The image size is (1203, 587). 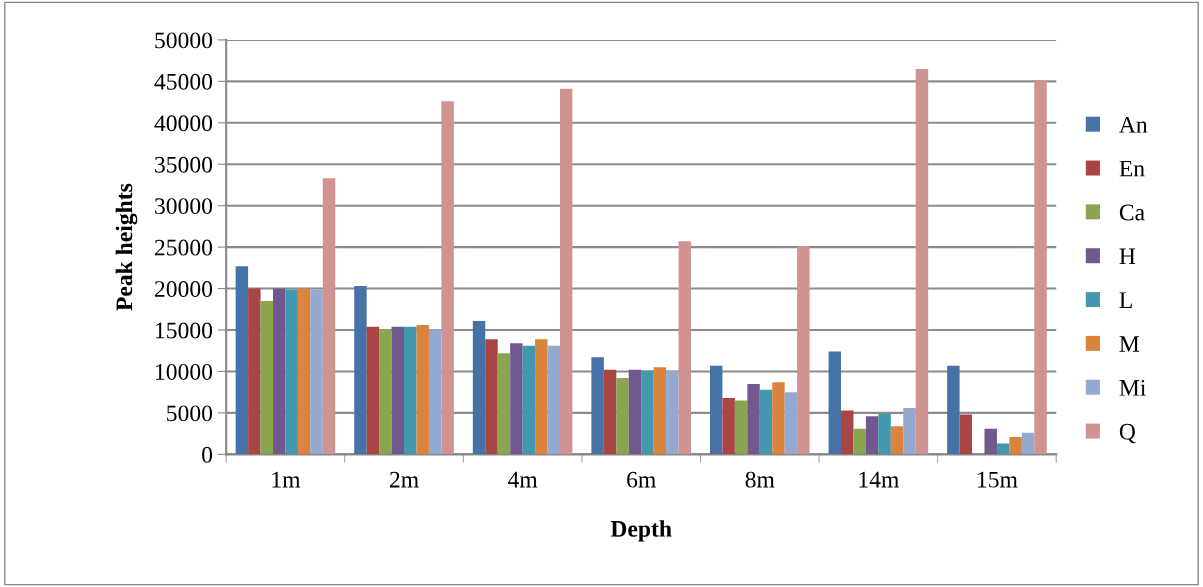 What do you see at coordinates (1127, 433) in the screenshot?
I see `legend-label: Q` at bounding box center [1127, 433].